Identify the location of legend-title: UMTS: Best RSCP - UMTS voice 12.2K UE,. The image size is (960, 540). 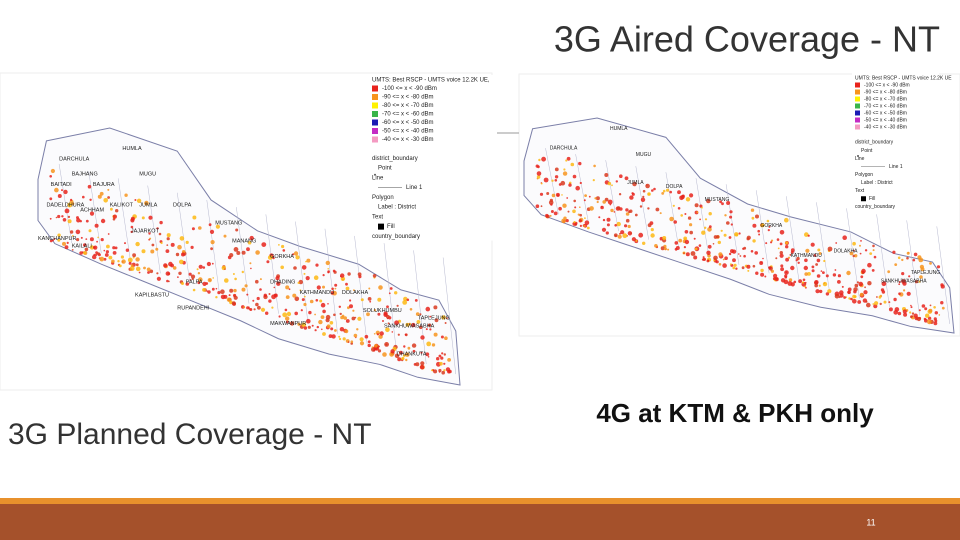
(431, 81).